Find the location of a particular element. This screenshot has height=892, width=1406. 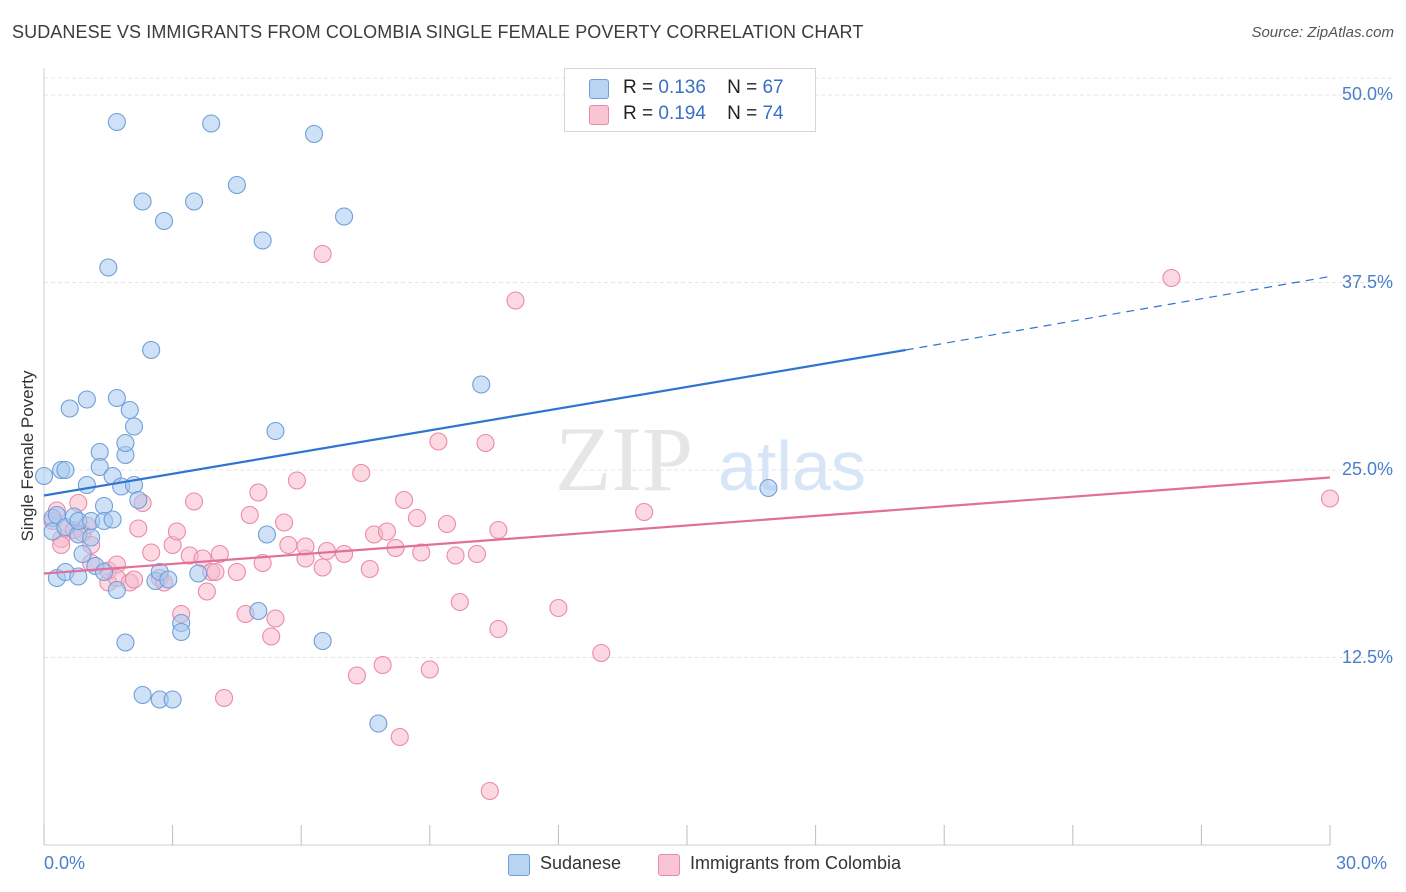

bottom-legend-label: Sudanese is located at coordinates (581, 863).